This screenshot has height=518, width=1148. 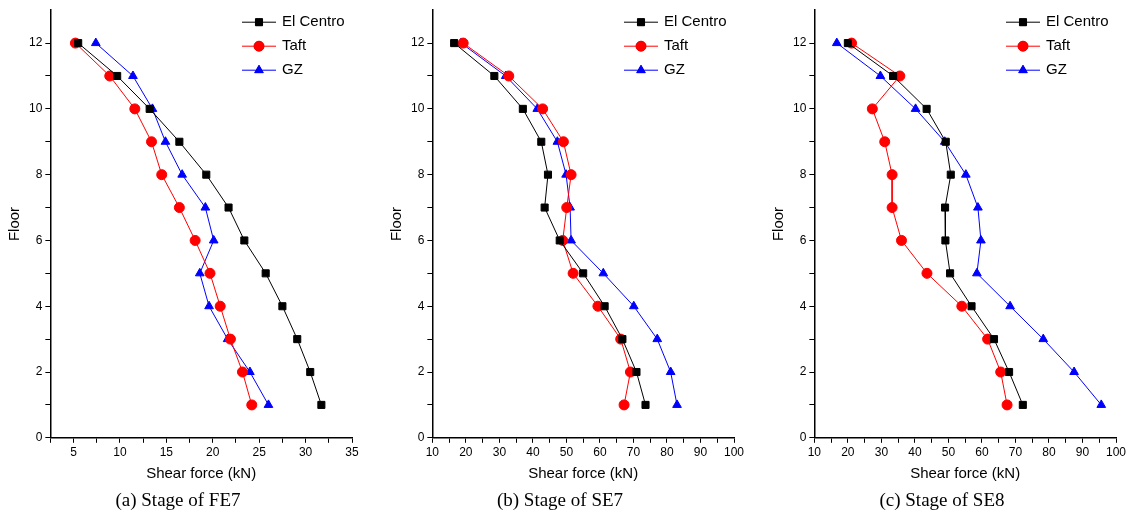 I want to click on x-tick-label: 10, so click(x=120, y=452).